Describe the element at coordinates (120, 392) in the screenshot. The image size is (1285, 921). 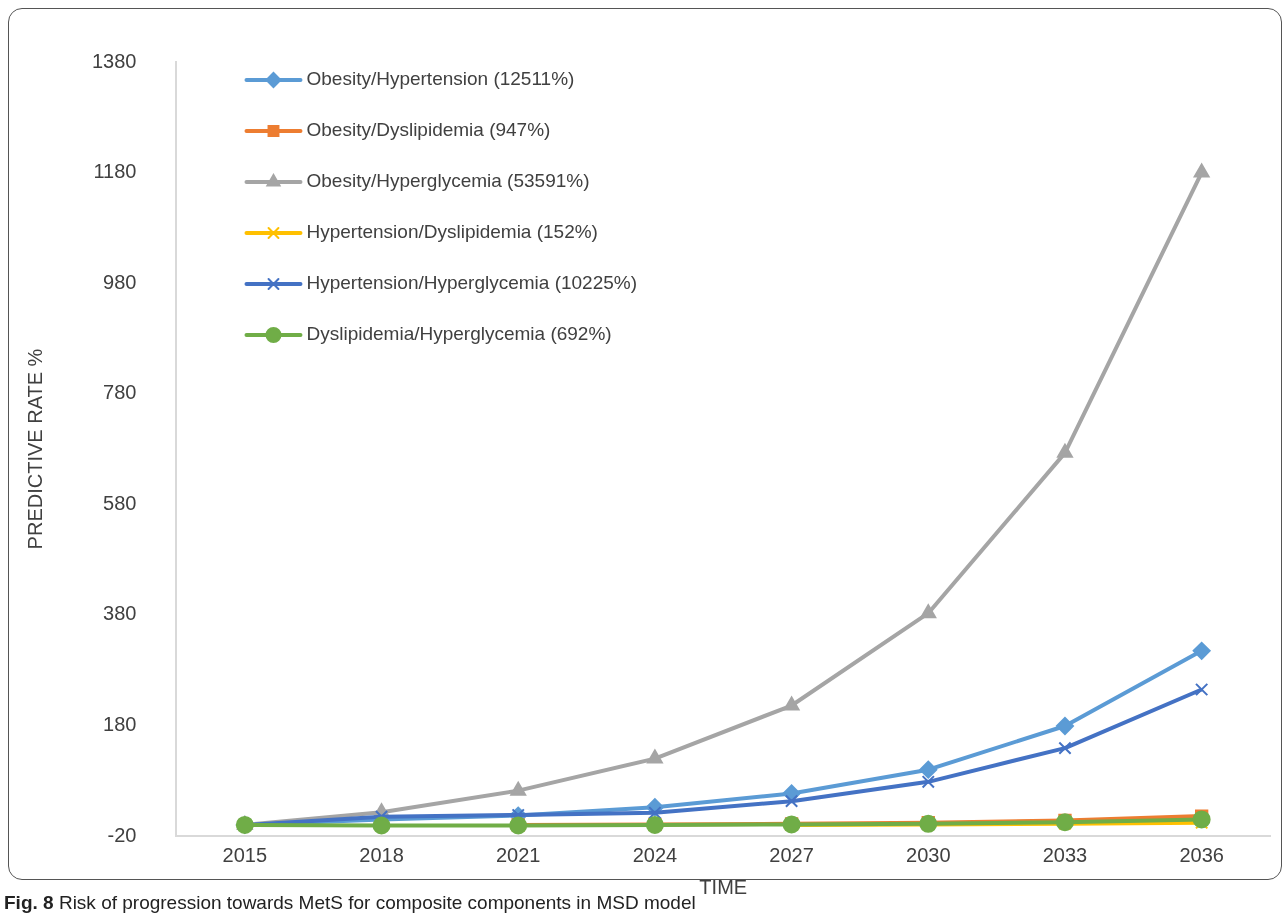
I see `y-tick-label: 780` at that location.